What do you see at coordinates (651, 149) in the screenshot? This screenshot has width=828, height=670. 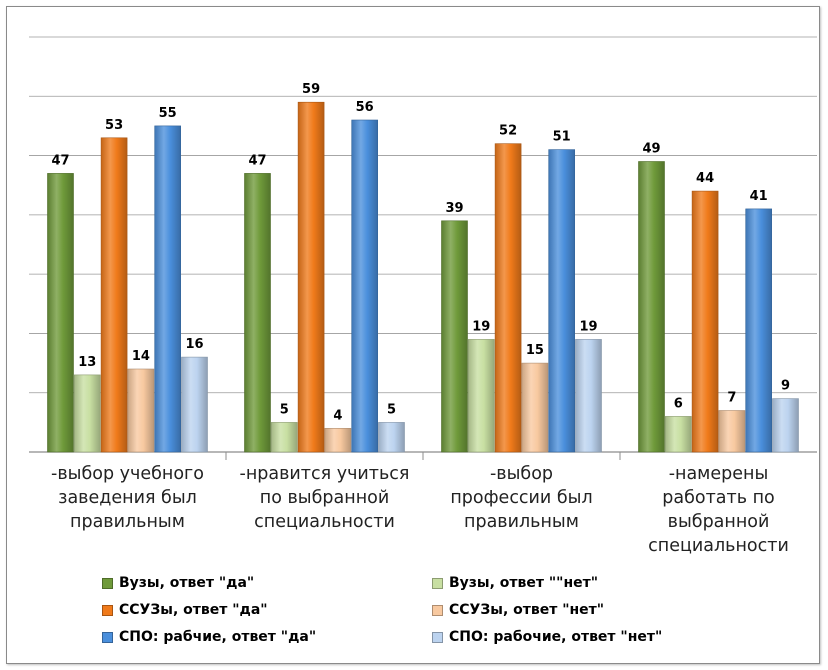 I see `data-label: 49` at bounding box center [651, 149].